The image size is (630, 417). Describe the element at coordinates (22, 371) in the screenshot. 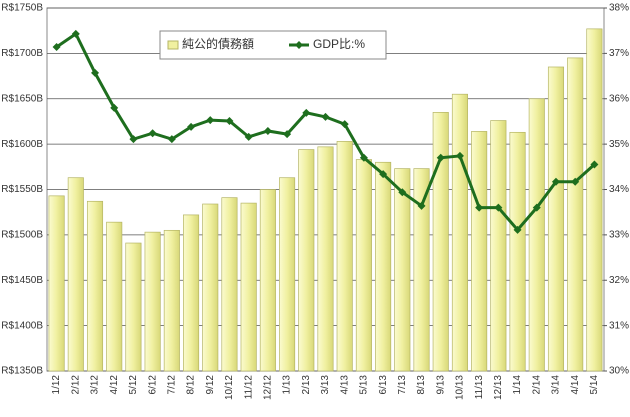

I see `y-tick-label: R$1350B` at that location.